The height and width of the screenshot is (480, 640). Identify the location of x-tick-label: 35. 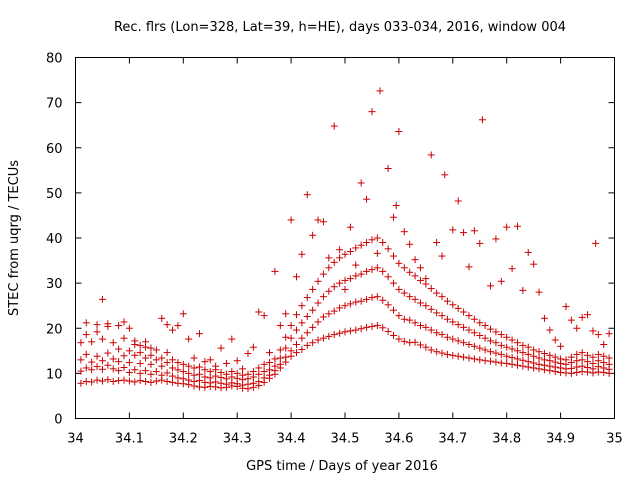
(614, 439).